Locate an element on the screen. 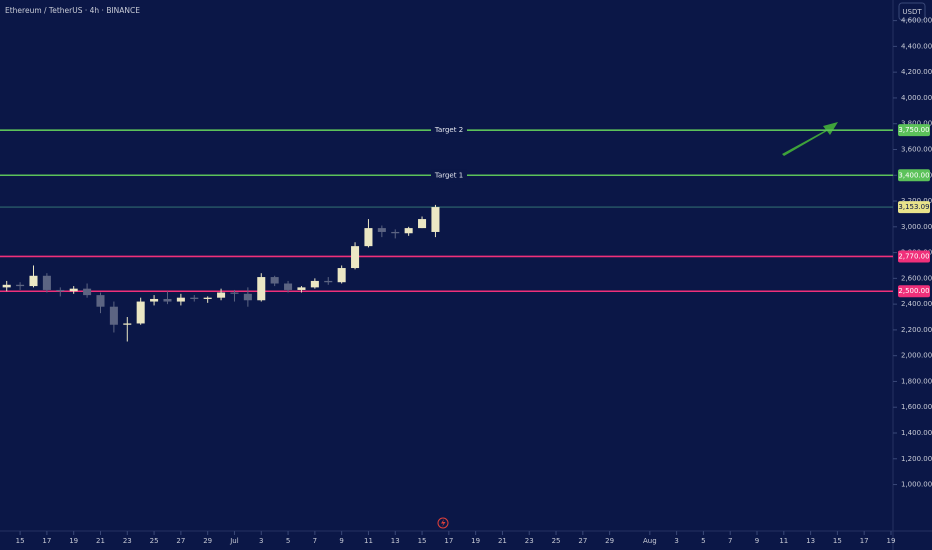 This screenshot has height=550, width=932. y-tick-label: 3,600.00 is located at coordinates (916, 149).